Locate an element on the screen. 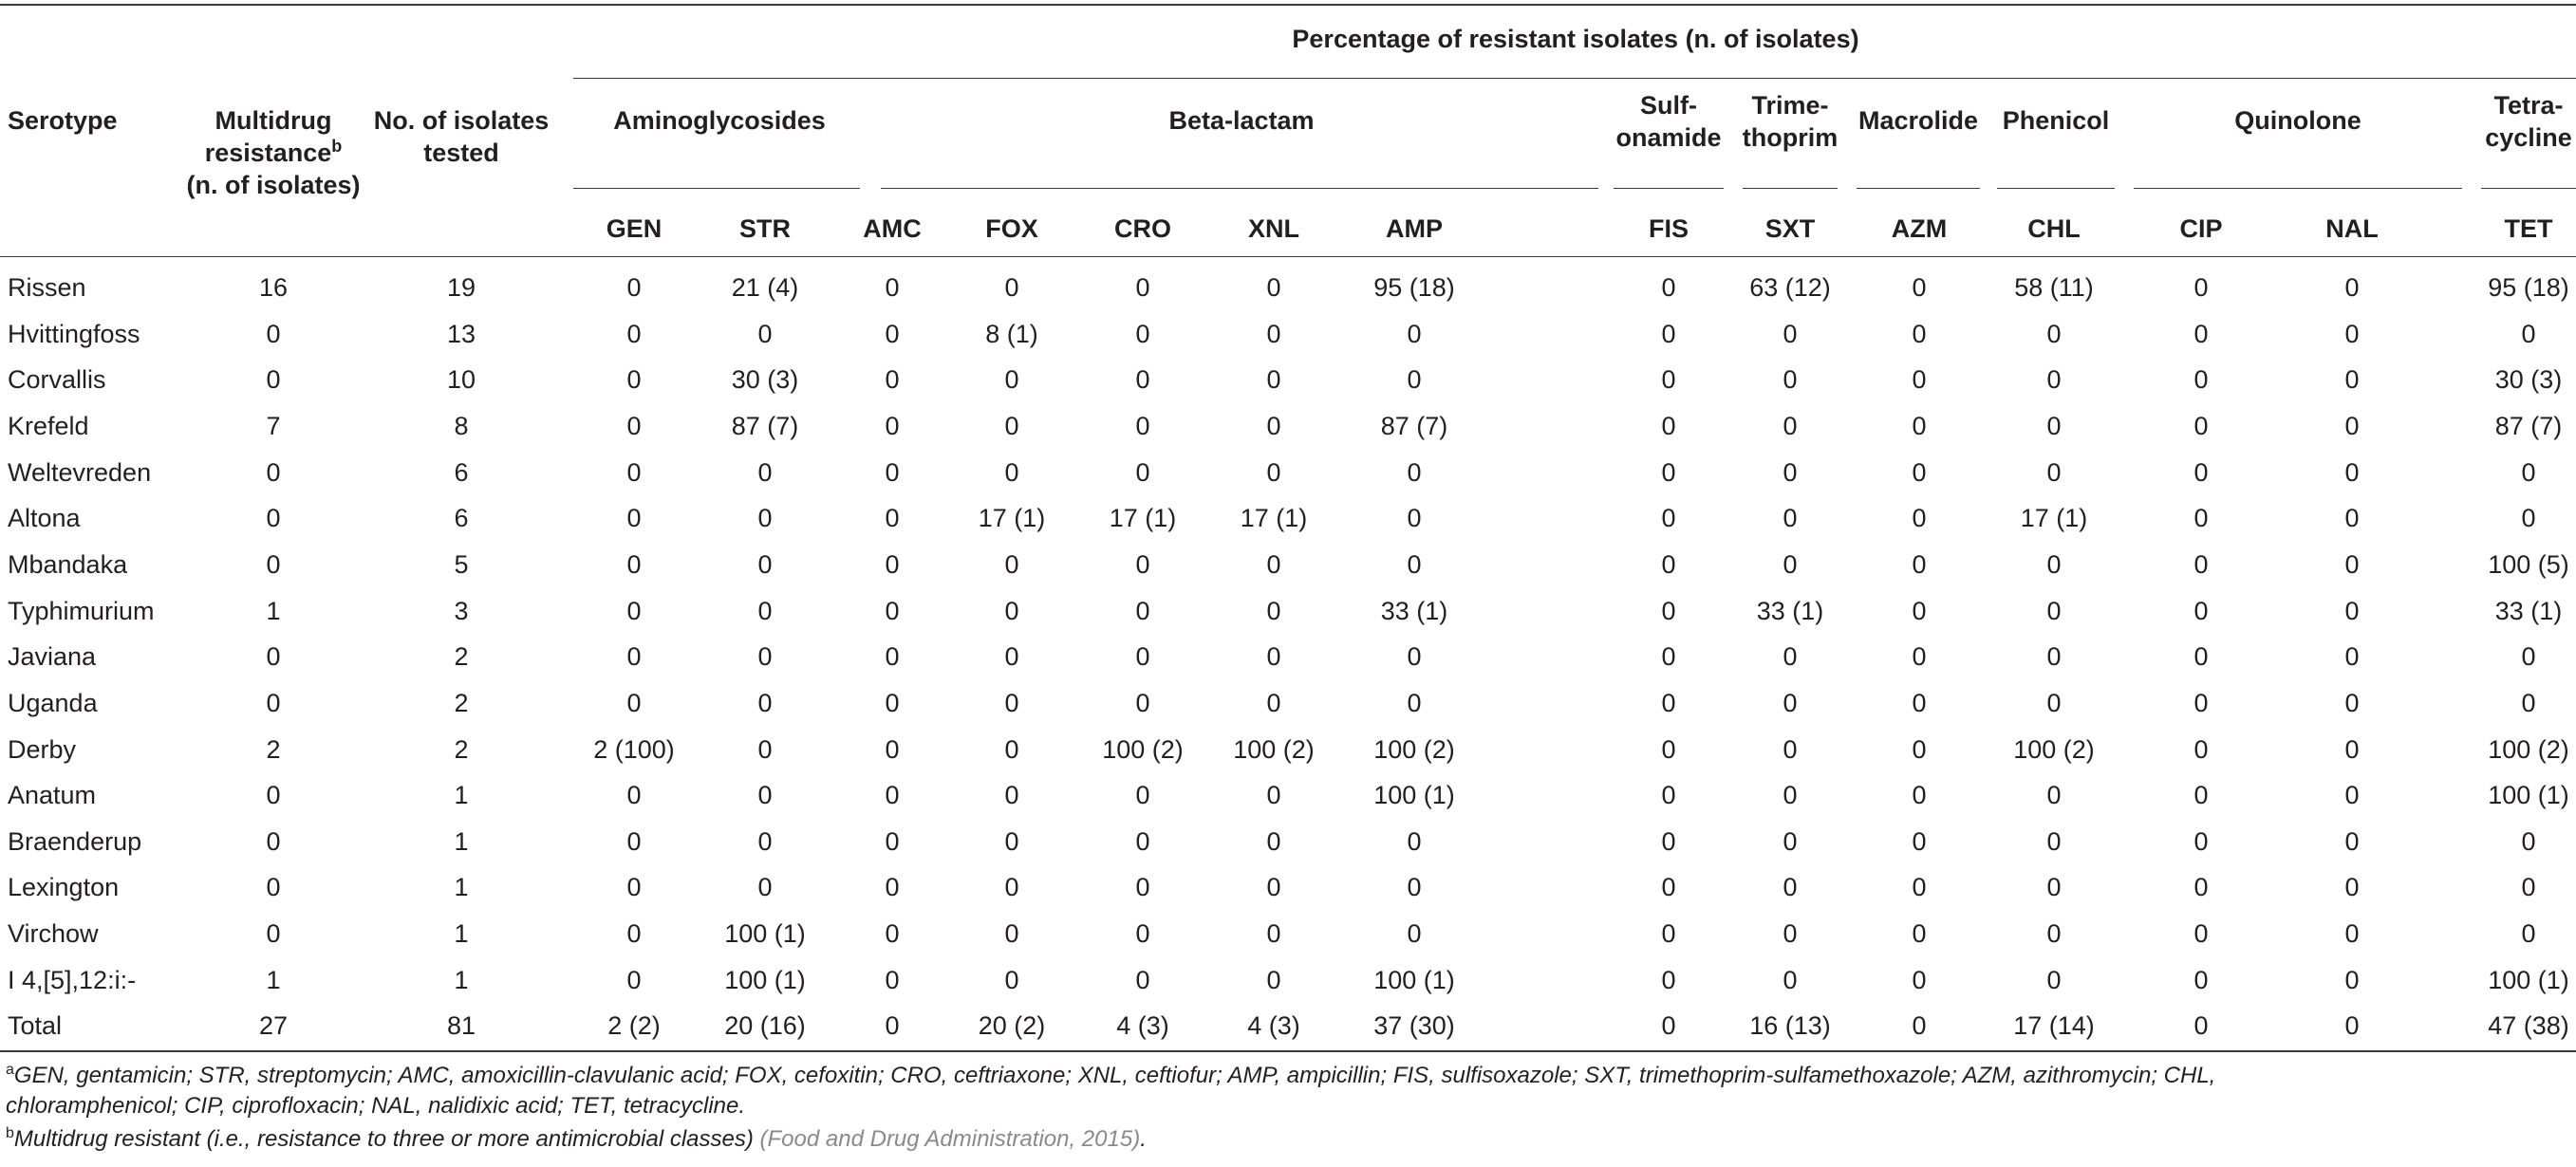 This screenshot has height=1167, width=2576. drug-code-header: AMC is located at coordinates (892, 228).